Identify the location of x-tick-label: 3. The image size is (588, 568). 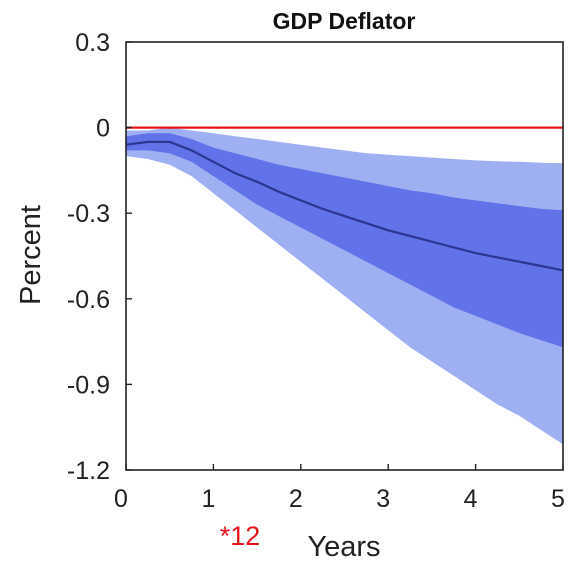
(383, 499).